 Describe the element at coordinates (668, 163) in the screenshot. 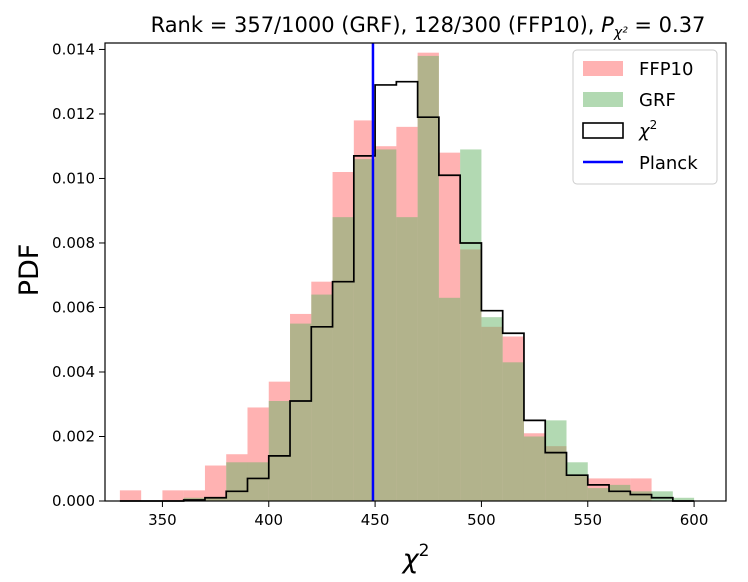

I see `legend-label-planck: Planck` at that location.